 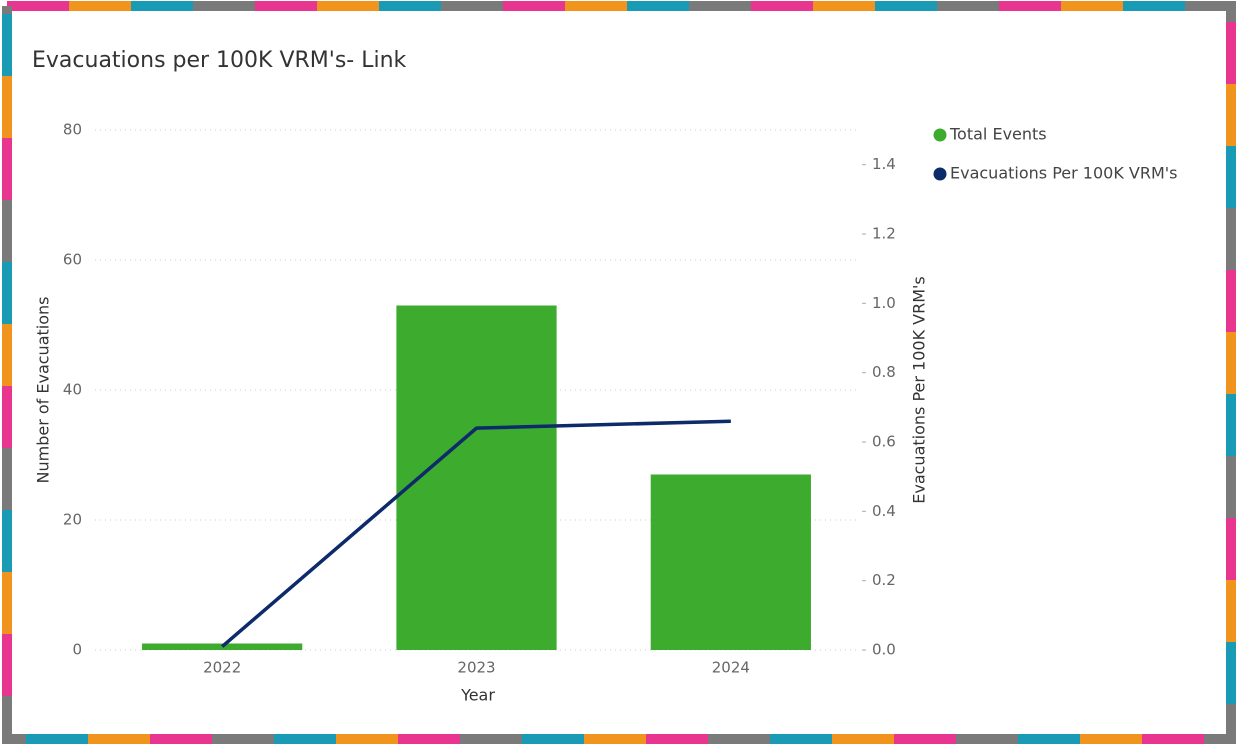 I want to click on y2-axis-title: Evacuations Per 100K VRM's, so click(x=919, y=390).